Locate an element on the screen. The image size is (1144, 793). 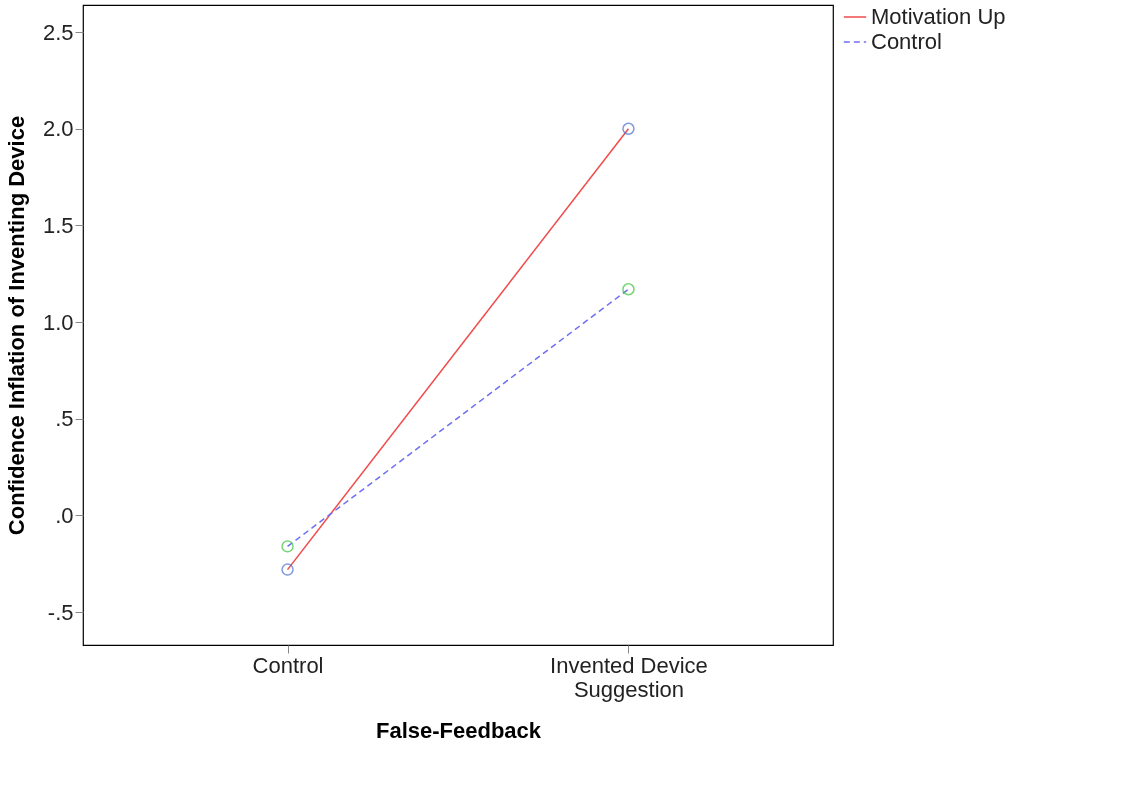
y-tick-label: -.5 is located at coordinates (60, 612).